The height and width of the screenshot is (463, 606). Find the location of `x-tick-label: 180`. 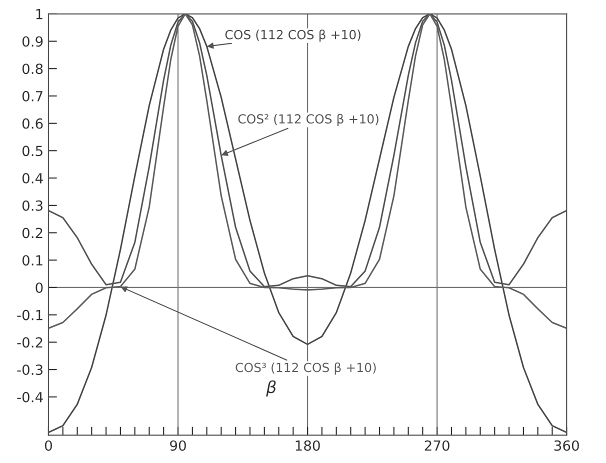

x-tick-label: 180 is located at coordinates (308, 445).